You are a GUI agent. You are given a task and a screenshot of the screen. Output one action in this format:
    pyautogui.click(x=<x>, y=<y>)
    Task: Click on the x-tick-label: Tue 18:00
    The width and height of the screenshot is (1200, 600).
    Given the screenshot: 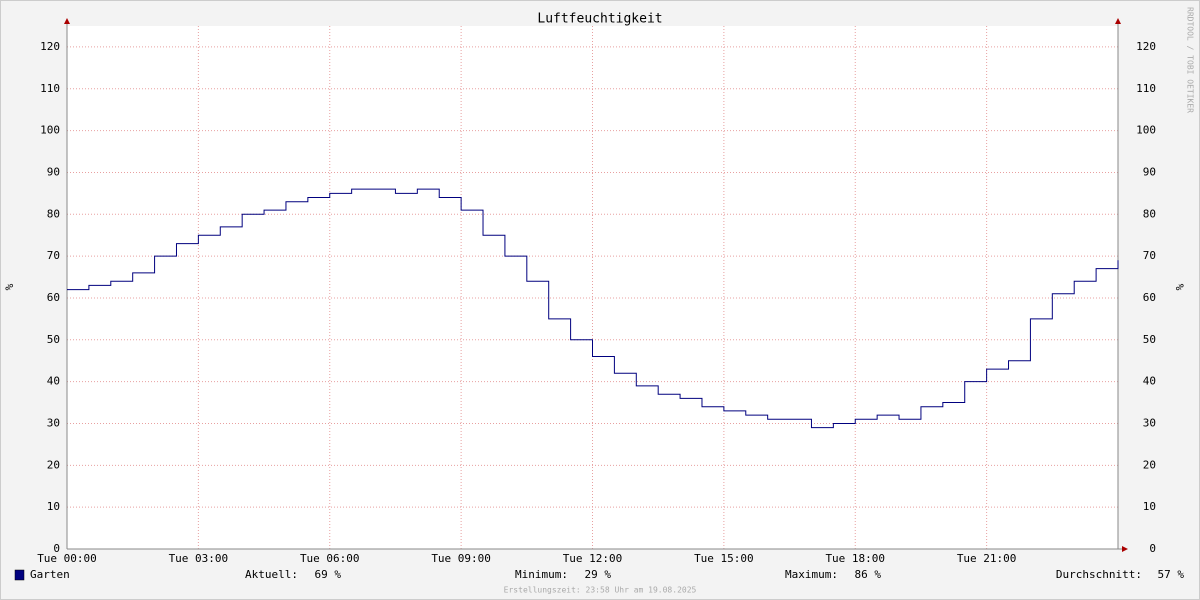 What is the action you would take?
    pyautogui.click(x=855, y=558)
    